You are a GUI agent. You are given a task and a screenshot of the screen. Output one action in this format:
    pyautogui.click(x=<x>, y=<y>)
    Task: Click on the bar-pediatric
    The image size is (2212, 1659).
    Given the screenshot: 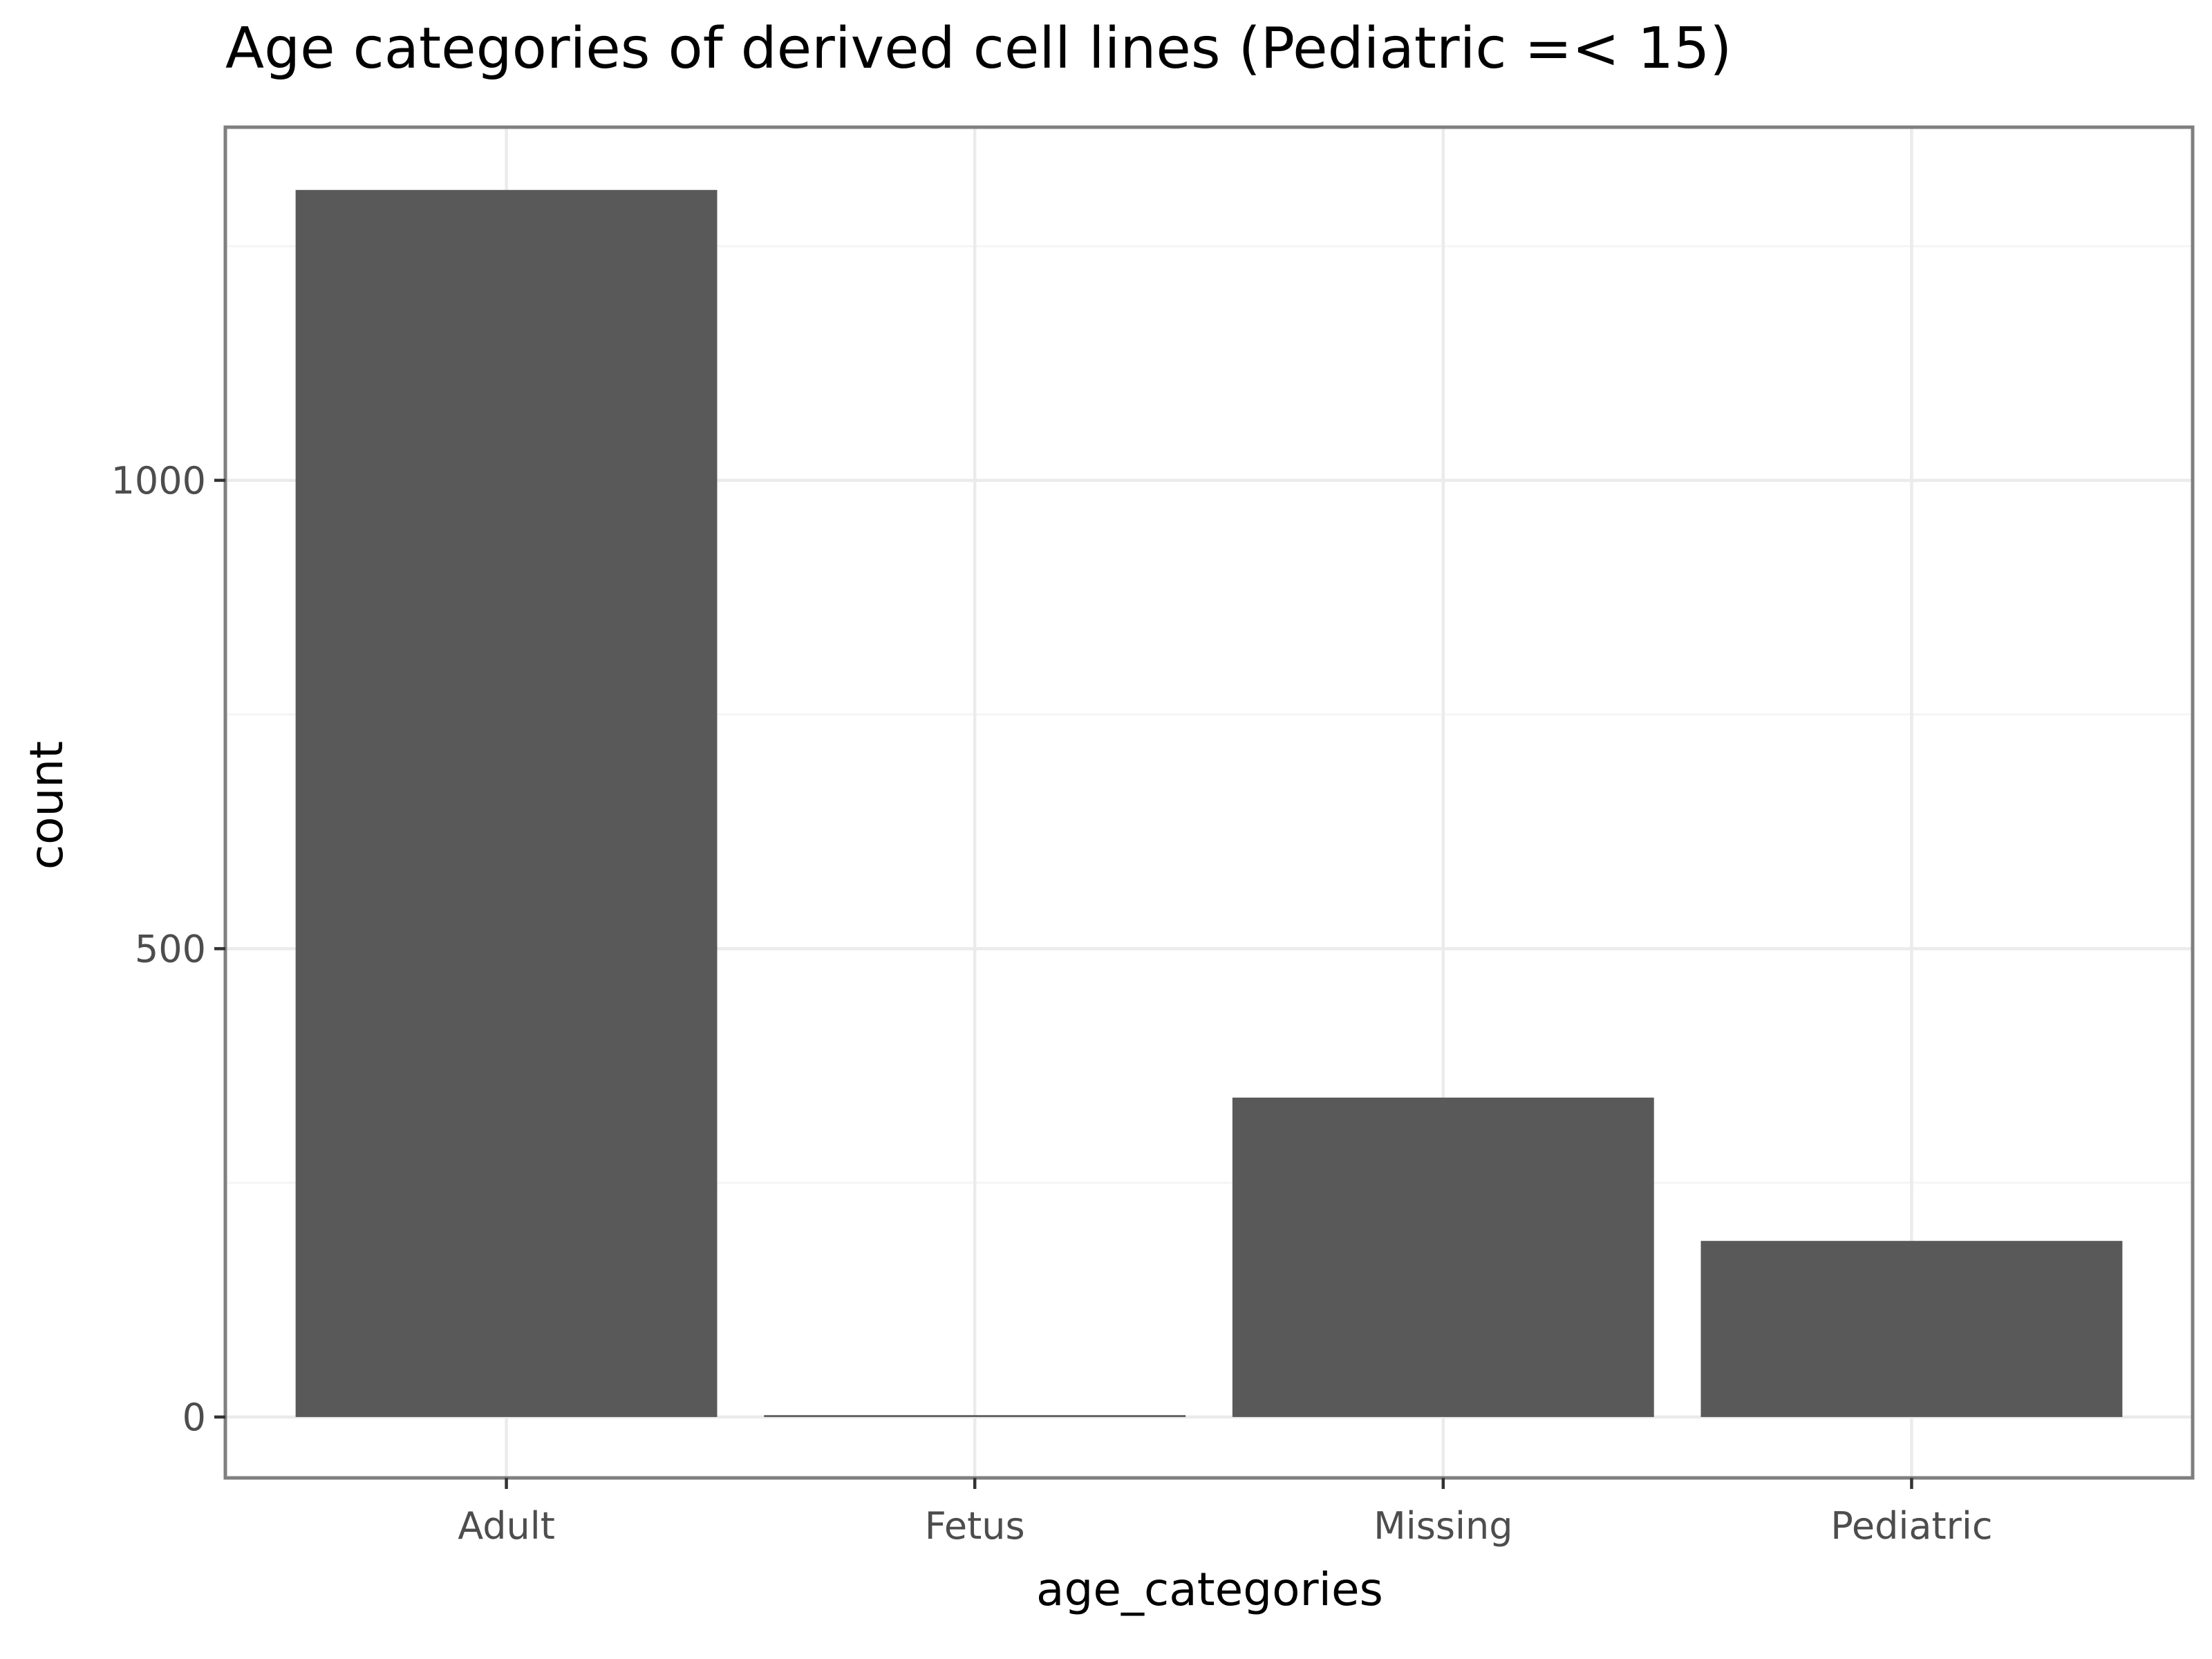 What is the action you would take?
    pyautogui.click(x=1911, y=1329)
    